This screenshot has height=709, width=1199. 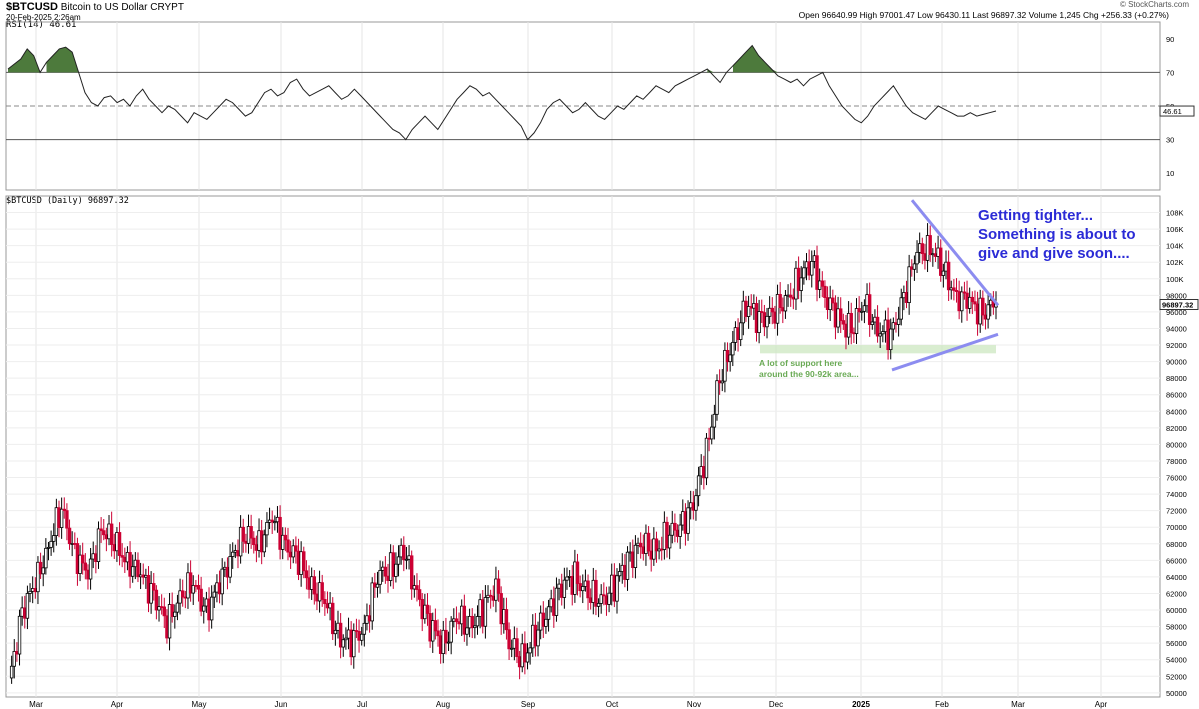 What do you see at coordinates (117, 704) in the screenshot?
I see `x-tick-label: Apr` at bounding box center [117, 704].